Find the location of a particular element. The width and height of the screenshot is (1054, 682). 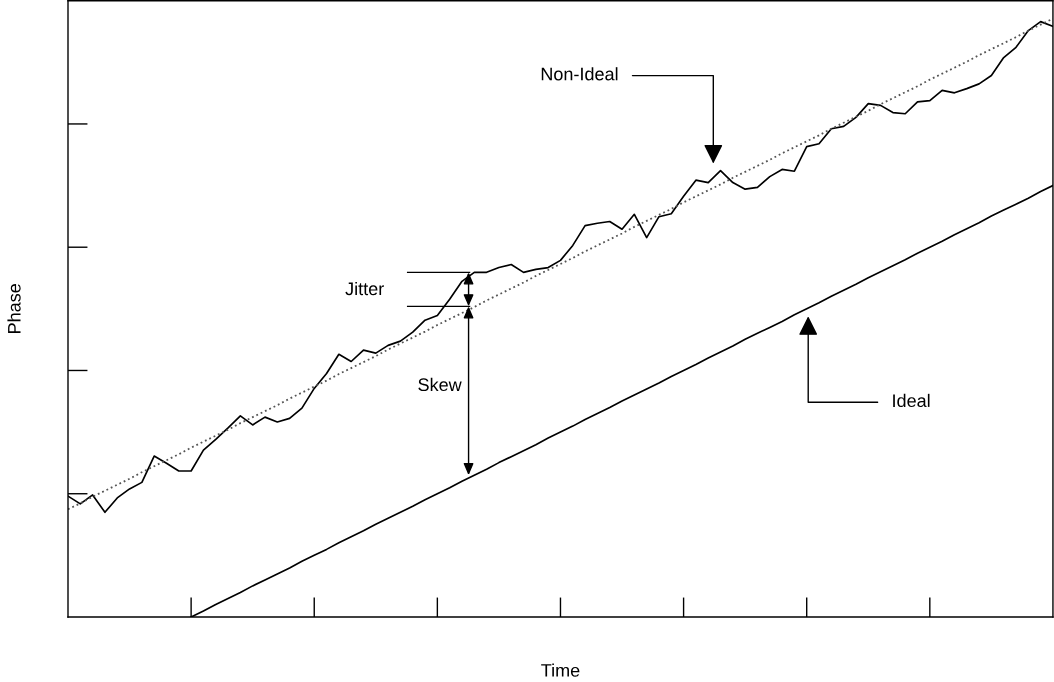

annotation: Non-Ideal is located at coordinates (579, 74).